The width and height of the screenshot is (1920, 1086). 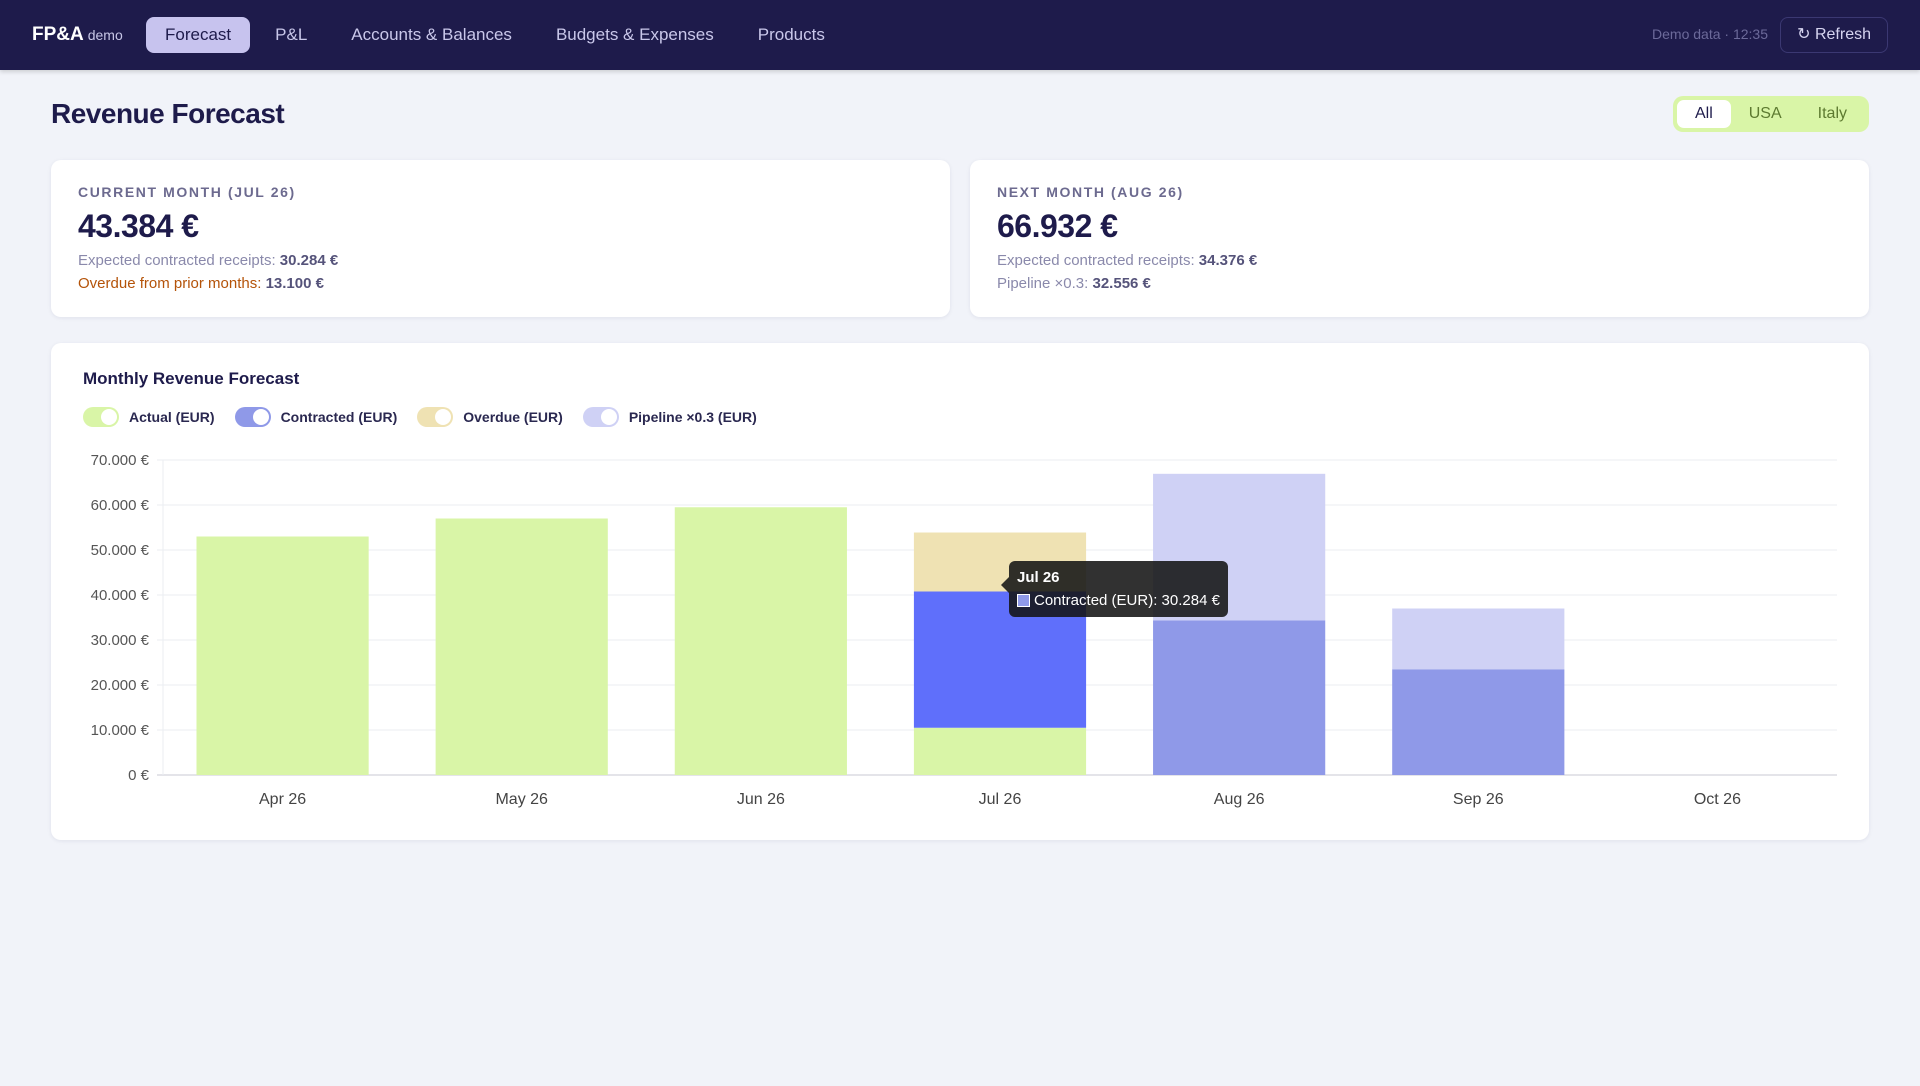 I want to click on kpi-detail-value: 34.376 €, so click(x=1228, y=260).